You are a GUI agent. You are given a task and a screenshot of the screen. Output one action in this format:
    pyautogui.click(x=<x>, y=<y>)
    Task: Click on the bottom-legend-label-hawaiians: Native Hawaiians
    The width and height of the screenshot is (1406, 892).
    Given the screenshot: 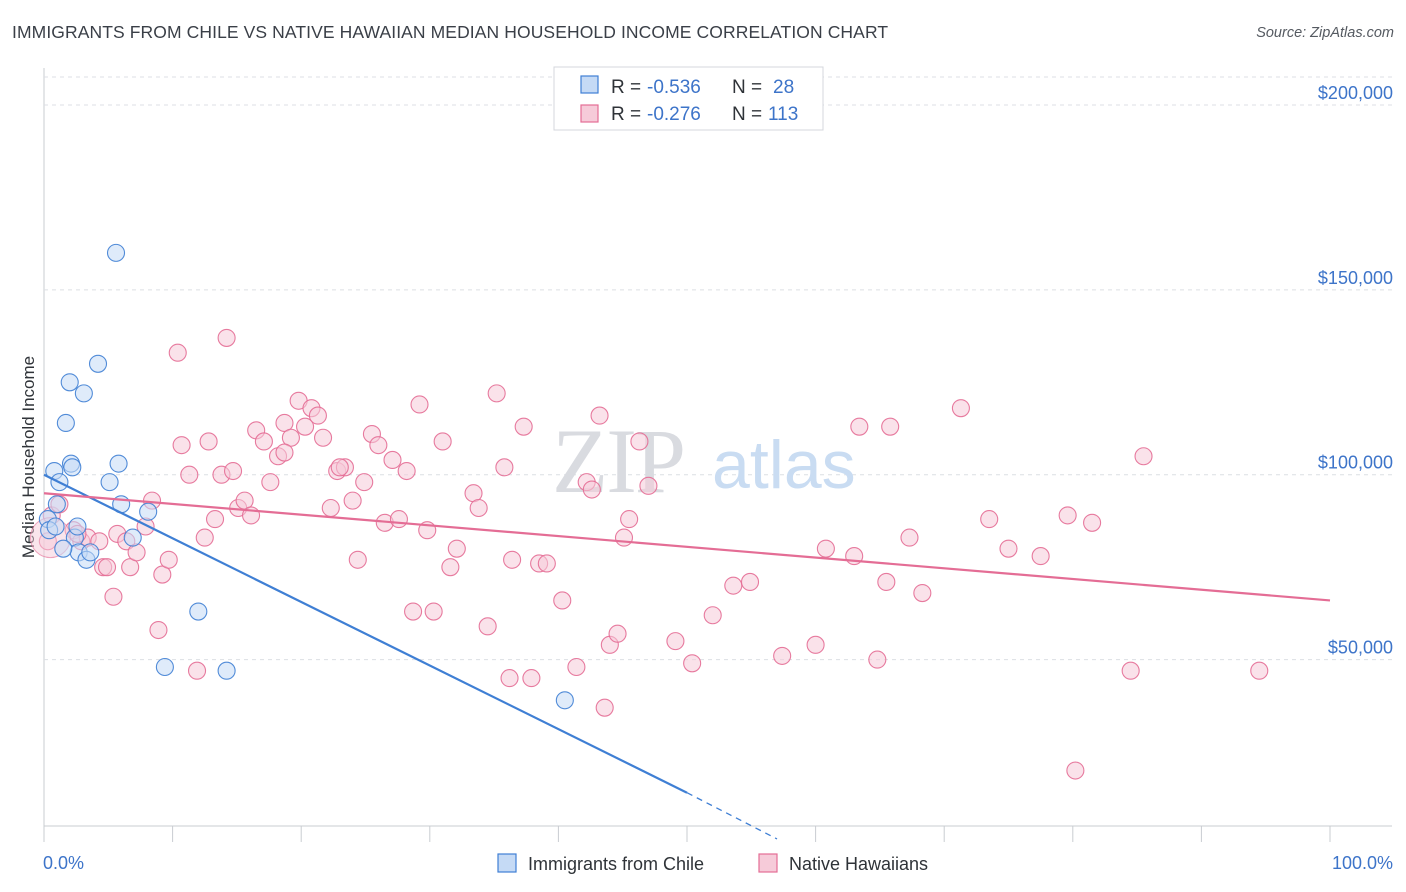 What is the action you would take?
    pyautogui.click(x=858, y=864)
    